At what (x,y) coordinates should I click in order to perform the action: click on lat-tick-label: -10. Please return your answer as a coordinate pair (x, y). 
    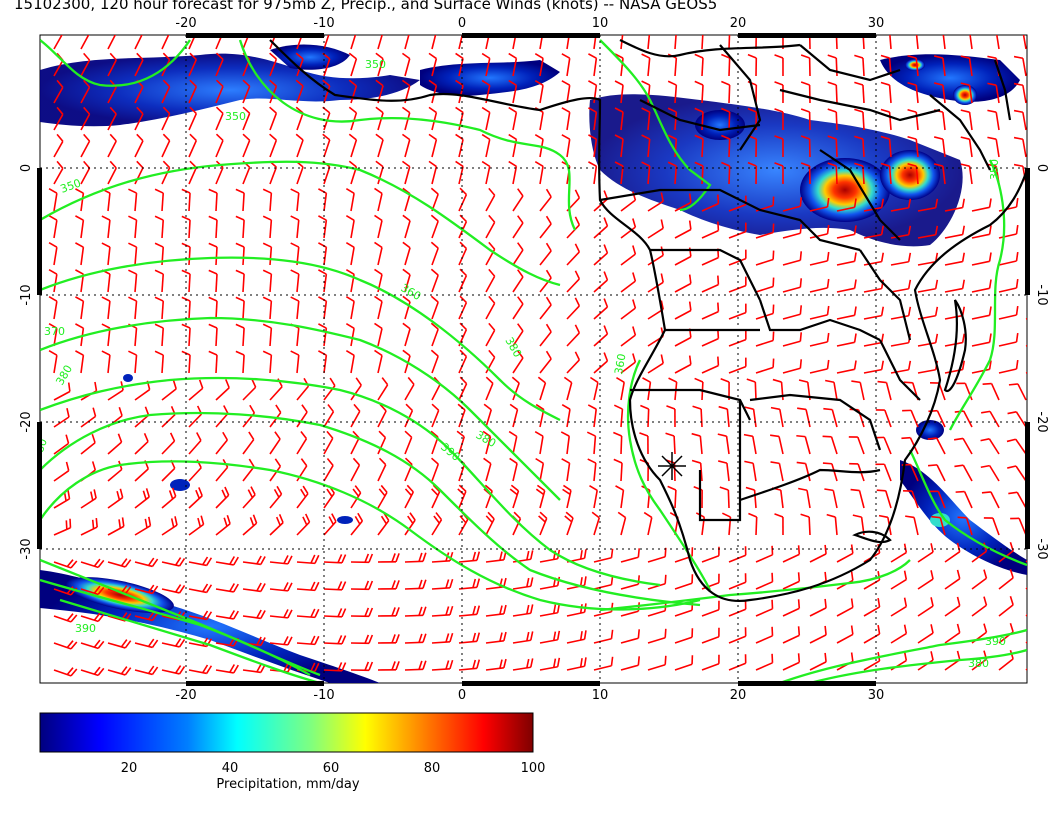
    Looking at the image, I should click on (26, 294).